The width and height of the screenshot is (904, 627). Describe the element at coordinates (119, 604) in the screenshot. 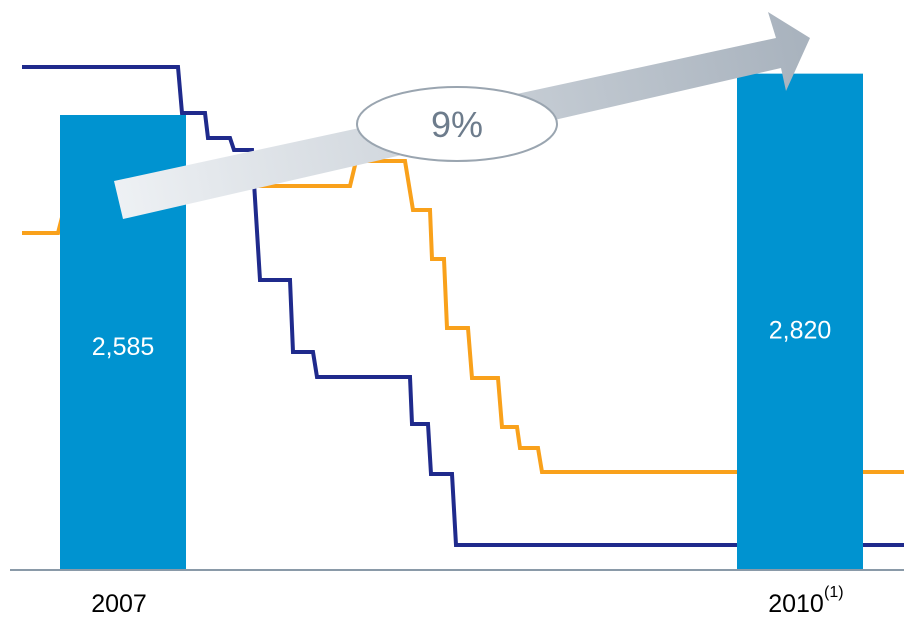

I see `x-tick-label-2007: 2007` at that location.